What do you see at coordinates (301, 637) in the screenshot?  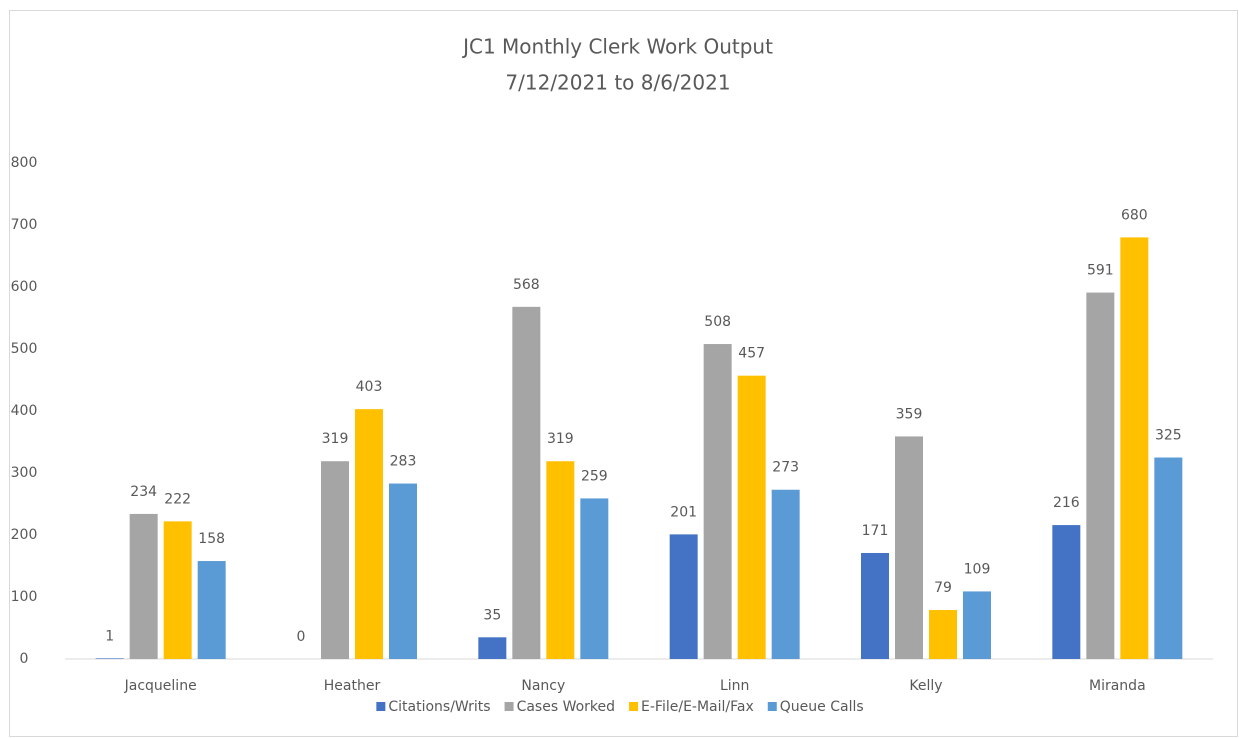 I see `data-label: 0` at bounding box center [301, 637].